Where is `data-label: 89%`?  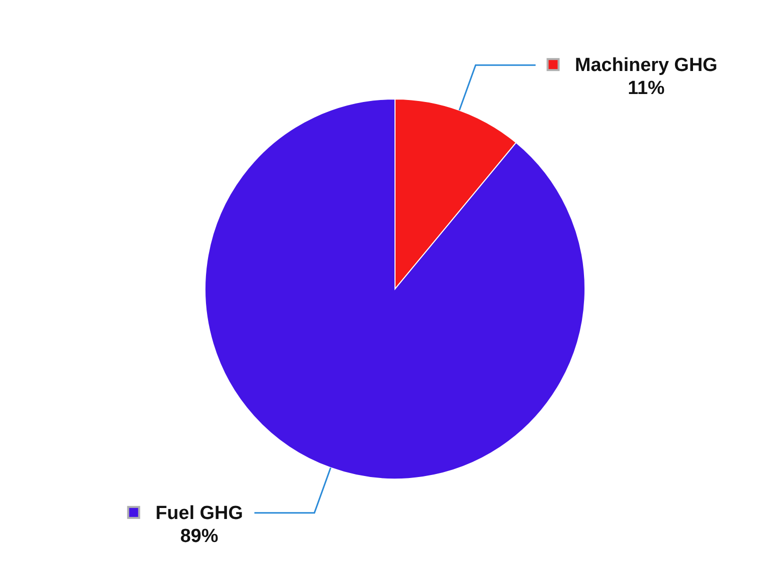
data-label: 89% is located at coordinates (199, 536).